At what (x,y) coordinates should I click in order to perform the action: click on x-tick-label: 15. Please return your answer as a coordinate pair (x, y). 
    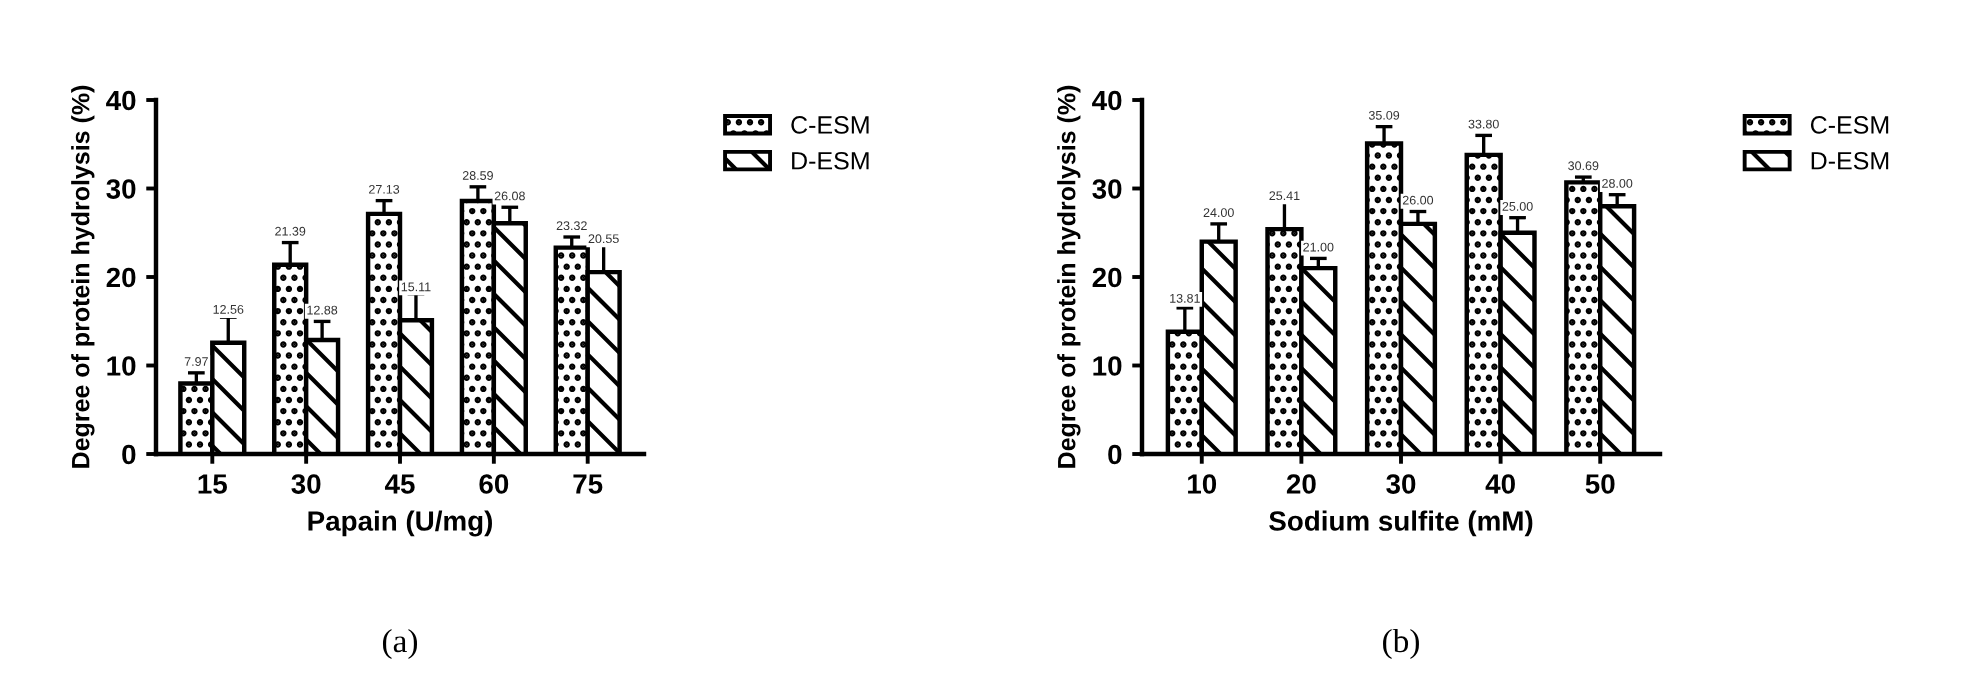
    Looking at the image, I should click on (212, 484).